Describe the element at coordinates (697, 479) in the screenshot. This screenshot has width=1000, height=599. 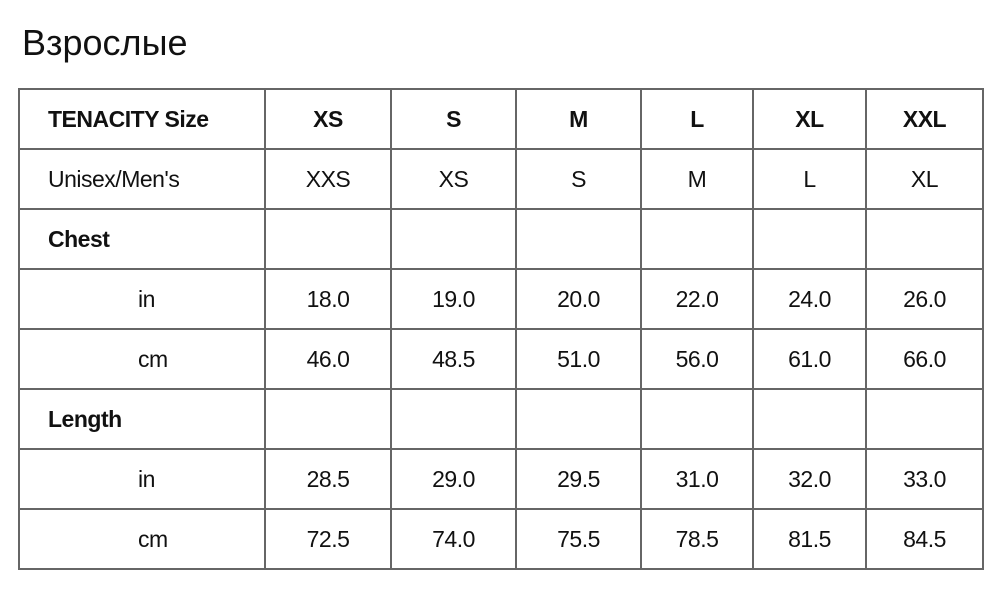
I see `table-cell: 31.0` at that location.